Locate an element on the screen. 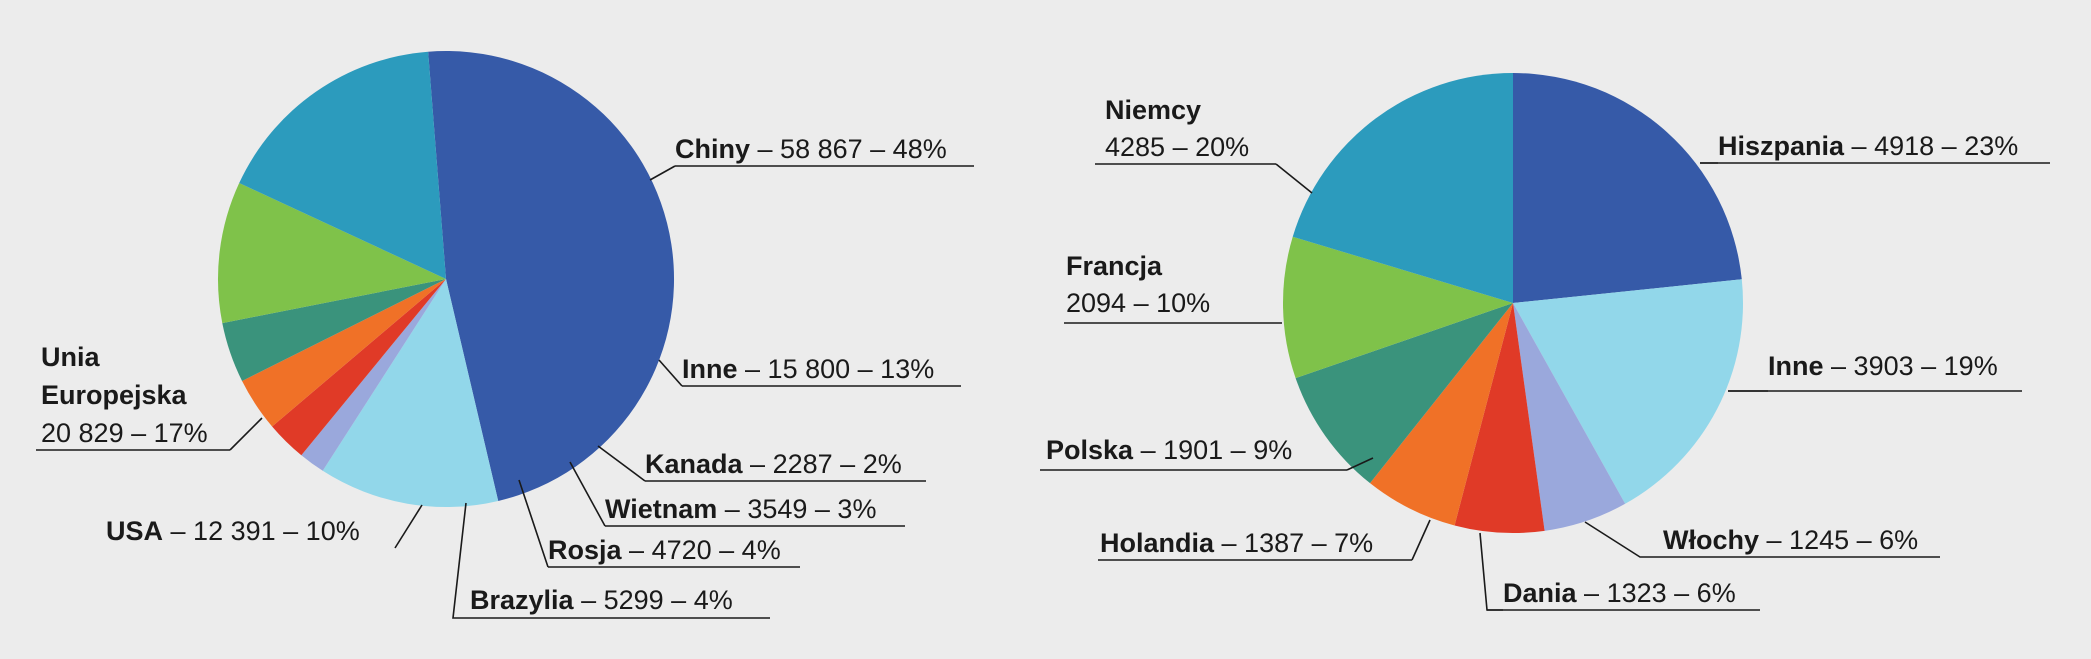 This screenshot has height=659, width=2091. pie-slice-niemcy is located at coordinates (1402, 188).